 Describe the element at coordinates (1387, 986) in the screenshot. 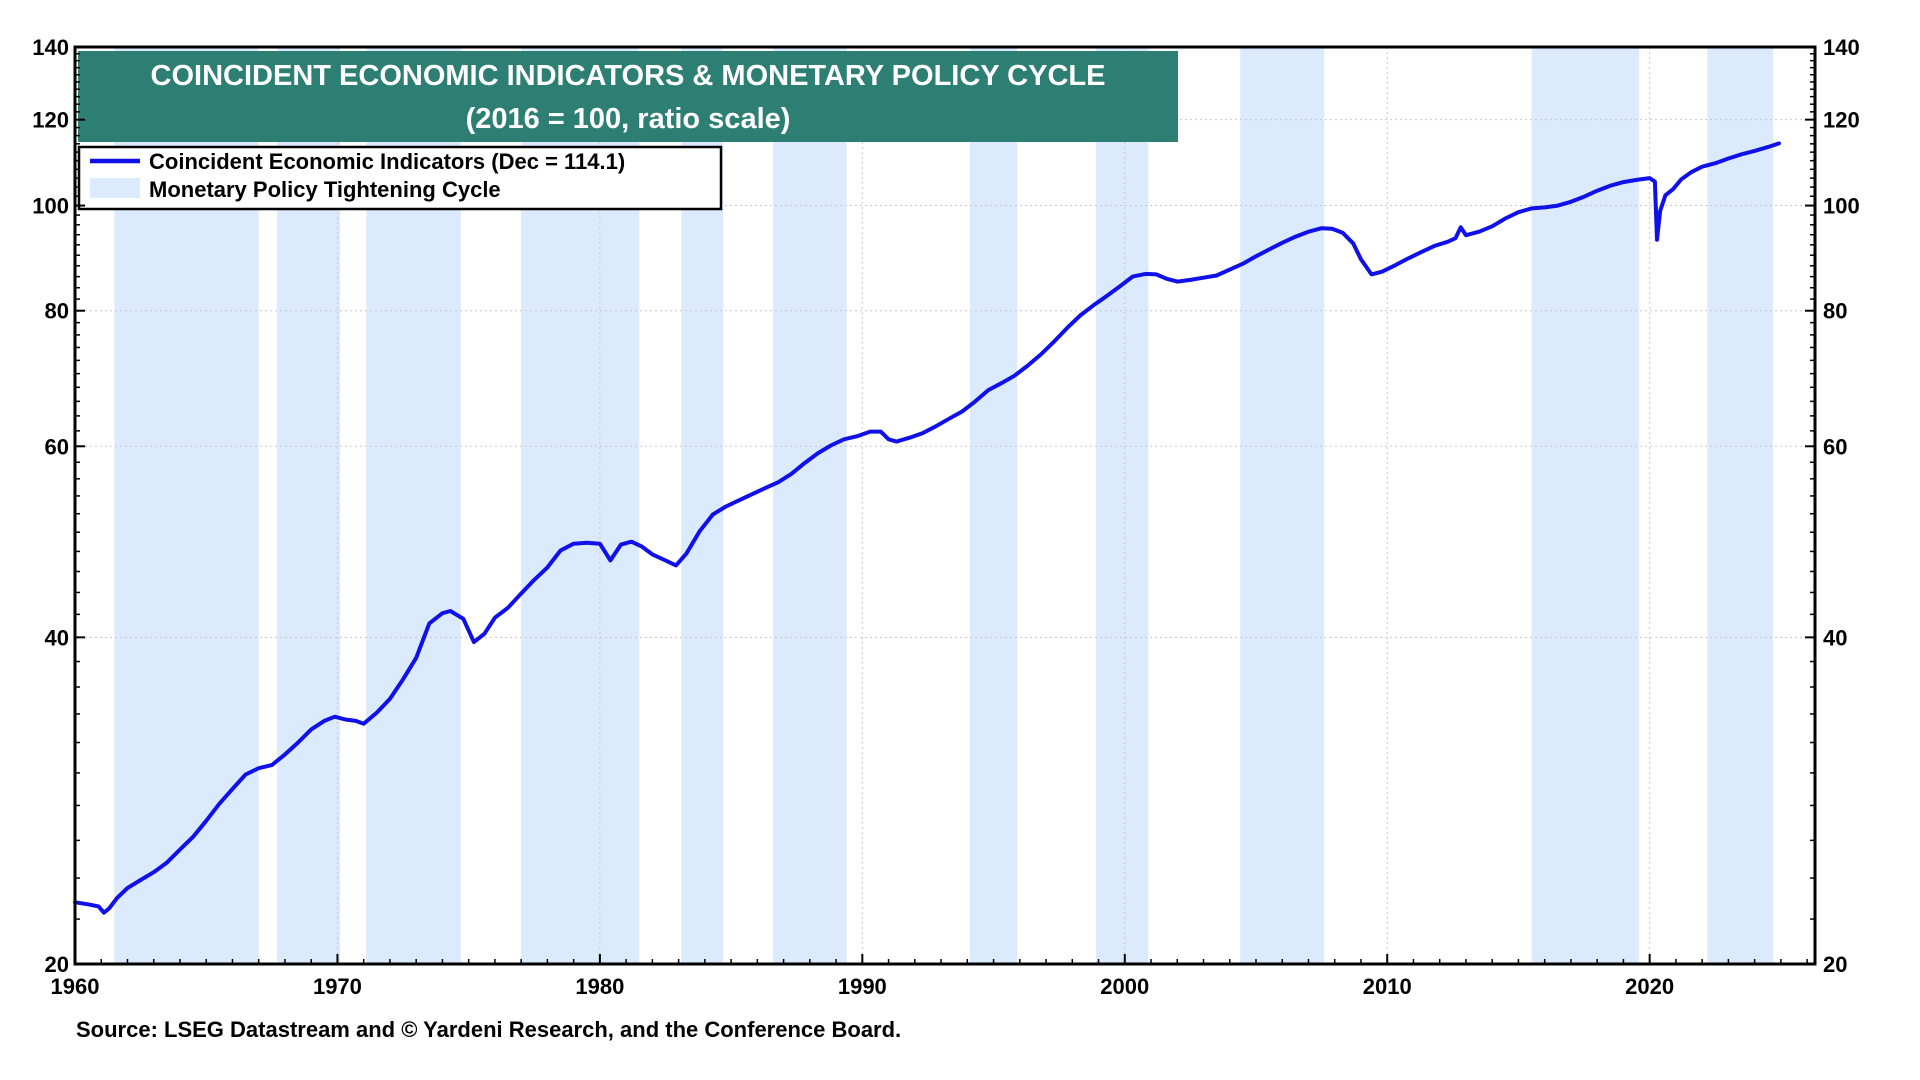

I see `x-tick-label: 2010` at that location.